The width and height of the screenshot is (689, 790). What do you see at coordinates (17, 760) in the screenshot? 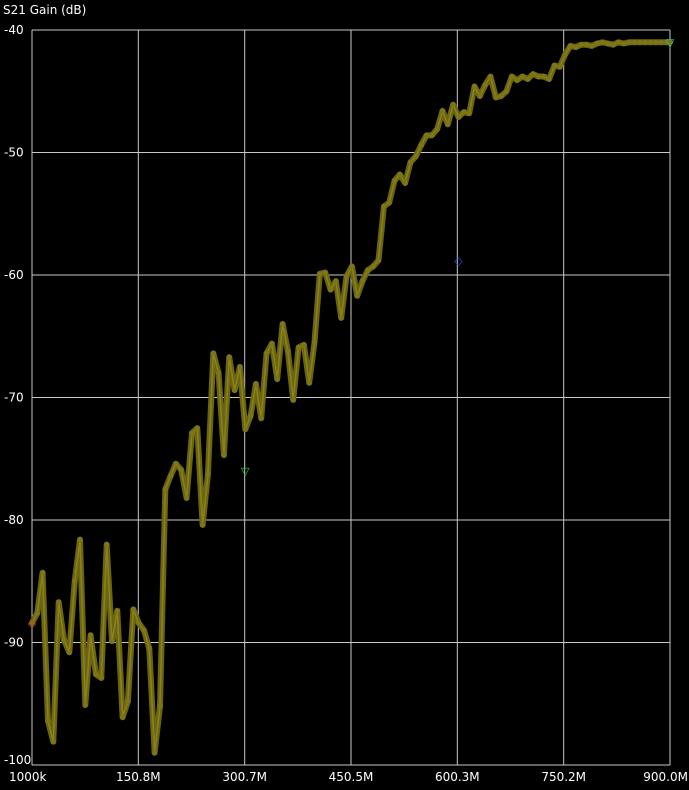
I see `y-tick-label: -100` at bounding box center [17, 760].